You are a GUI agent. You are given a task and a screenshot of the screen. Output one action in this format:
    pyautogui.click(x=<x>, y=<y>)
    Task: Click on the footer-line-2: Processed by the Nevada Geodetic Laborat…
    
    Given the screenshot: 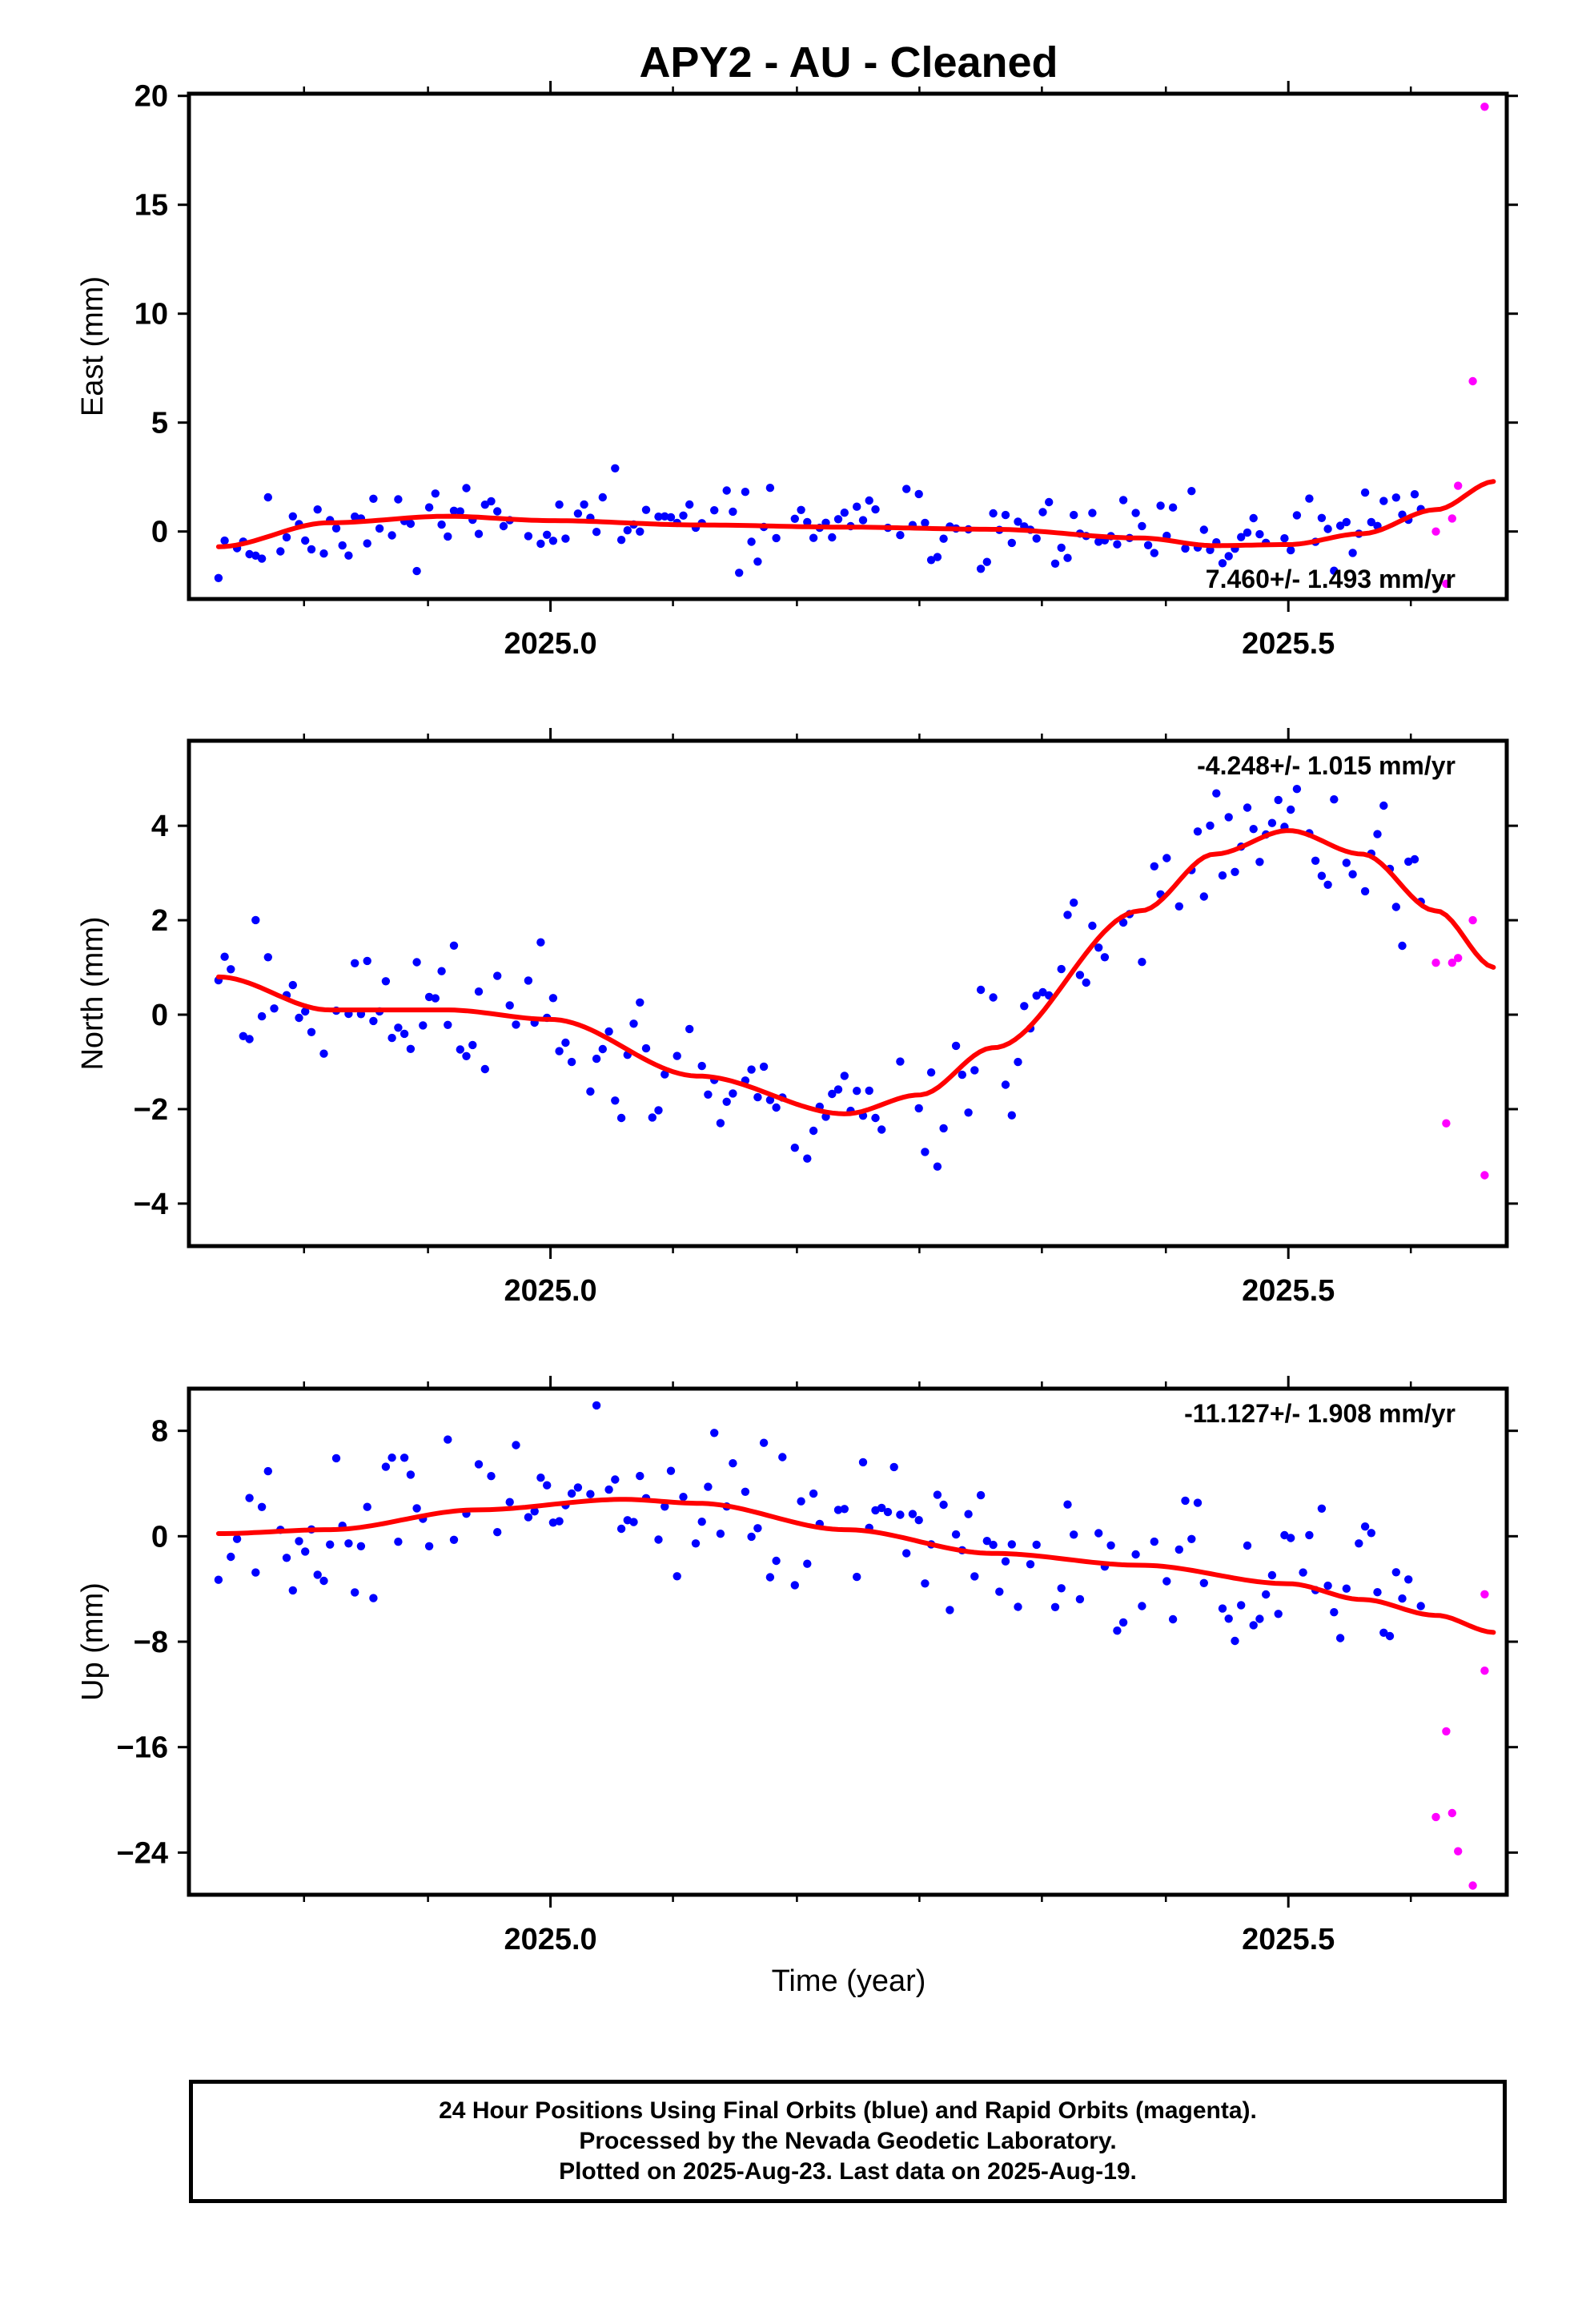 What is the action you would take?
    pyautogui.click(x=848, y=2141)
    